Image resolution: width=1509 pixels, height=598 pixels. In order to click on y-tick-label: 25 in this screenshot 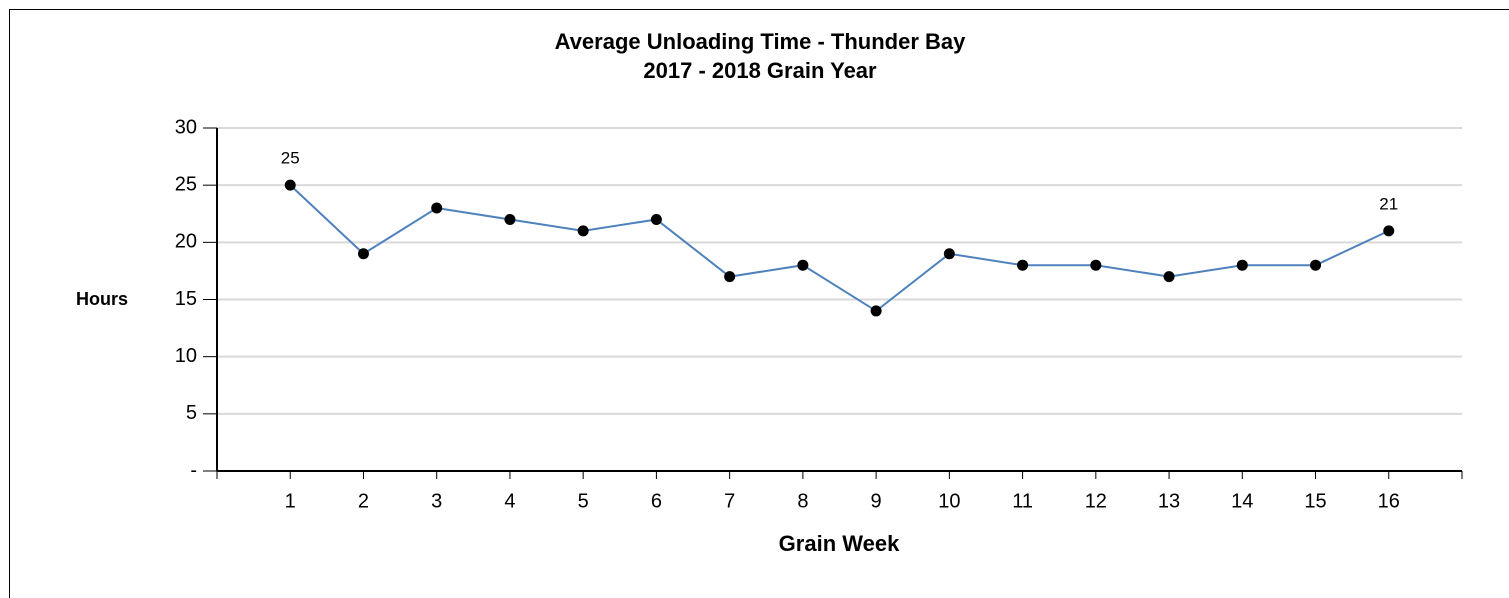, I will do `click(186, 184)`.